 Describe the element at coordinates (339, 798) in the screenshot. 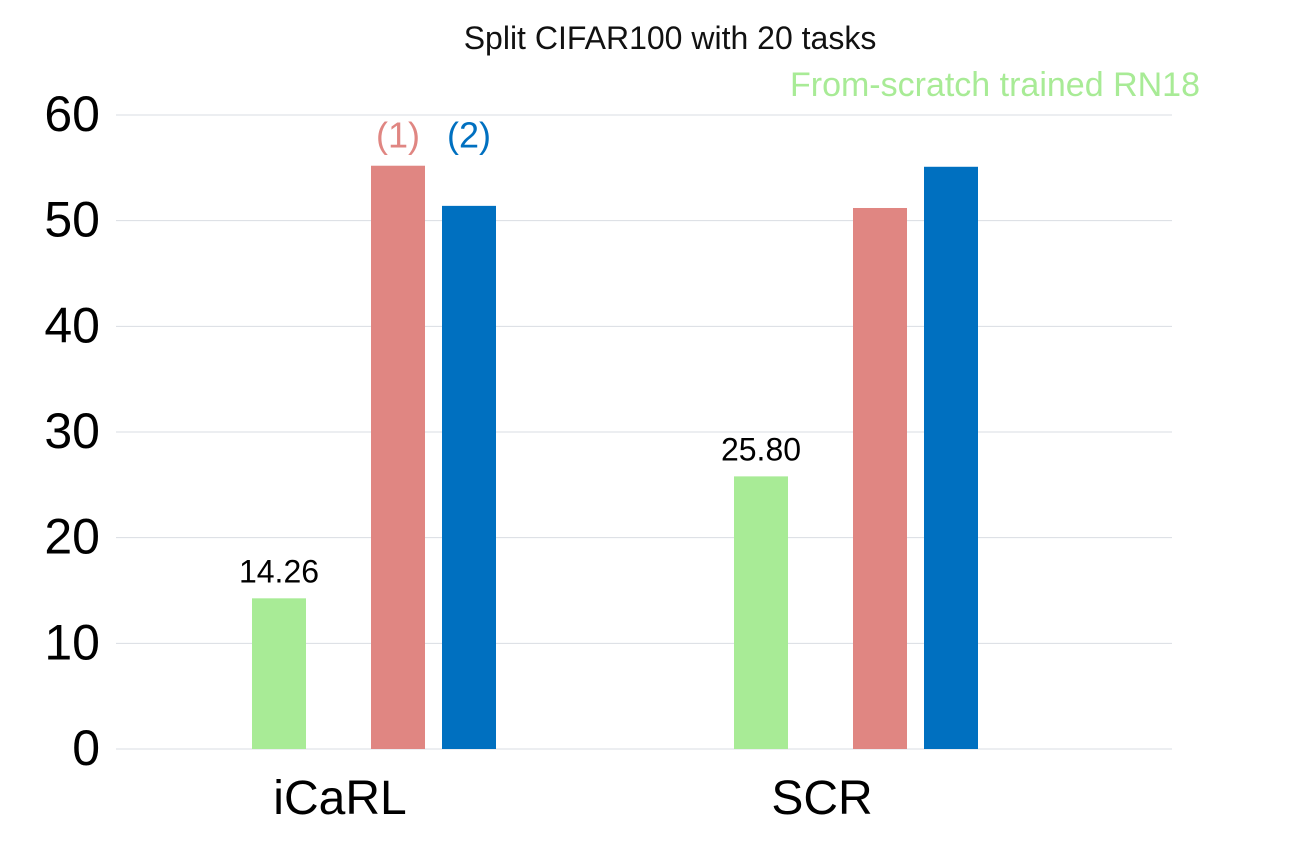

I see `x-tick-label: iCaRL` at that location.